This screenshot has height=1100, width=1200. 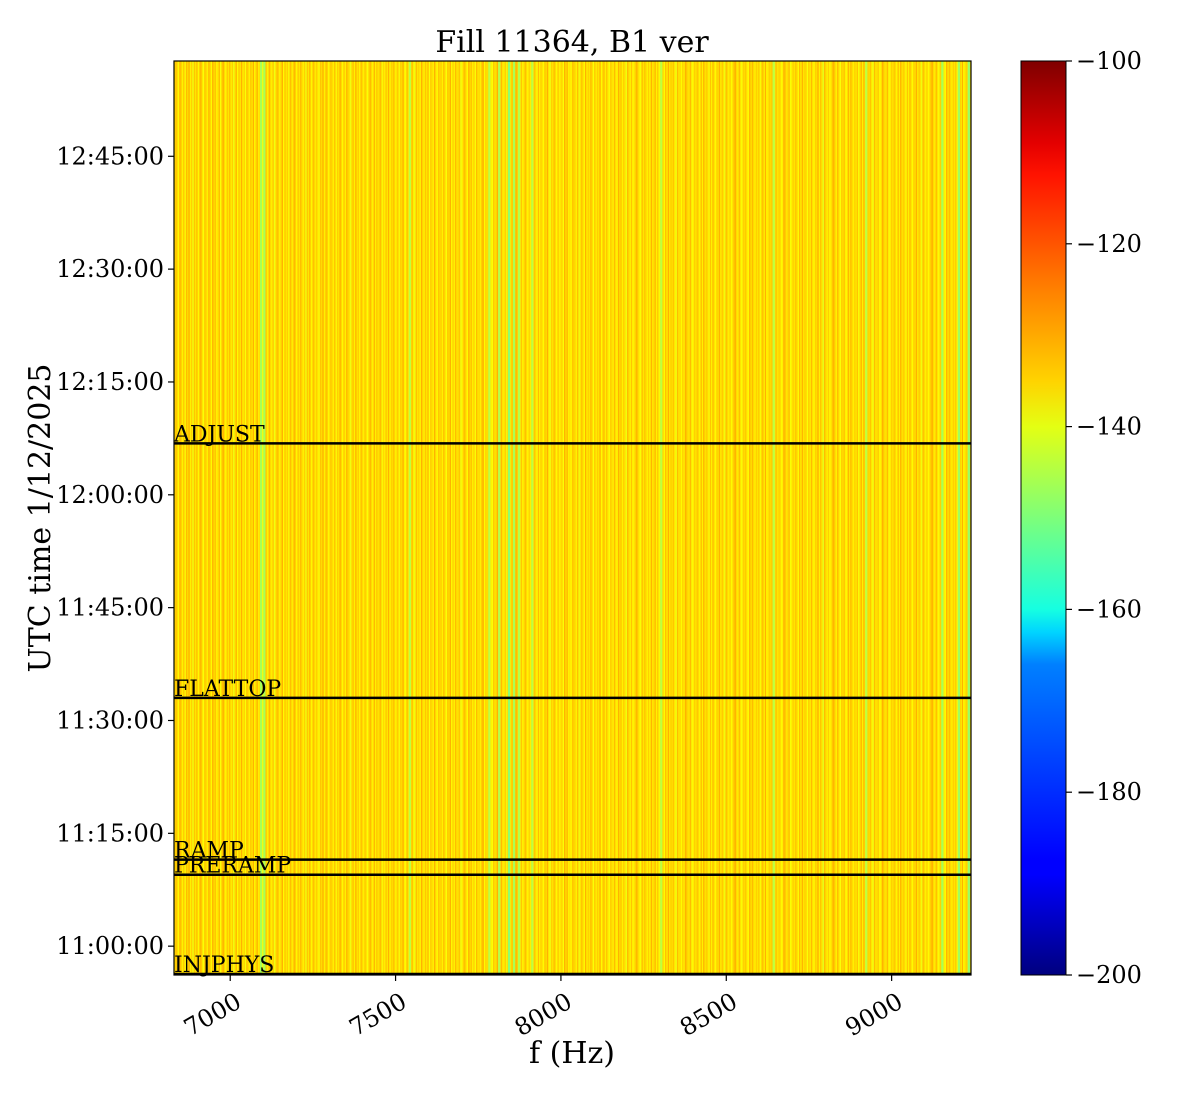 I want to click on x-tick-label: 8500, so click(x=708, y=1014).